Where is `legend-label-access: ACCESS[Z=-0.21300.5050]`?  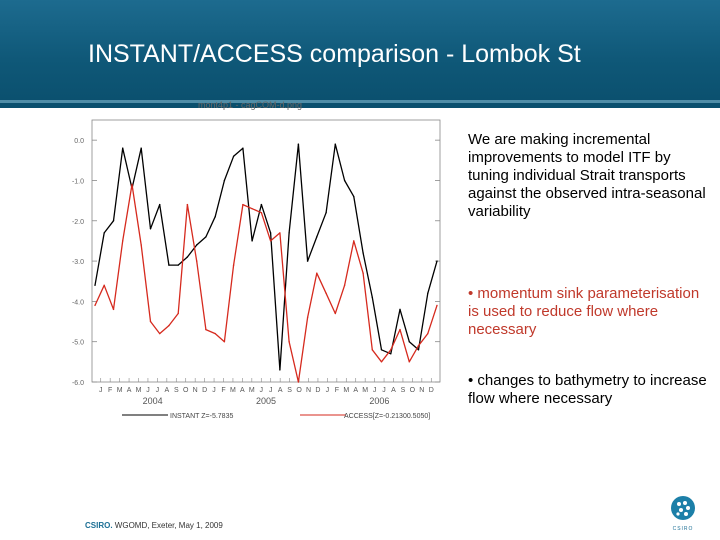
legend-label-access: ACCESS[Z=-0.21300.5050] is located at coordinates (387, 416).